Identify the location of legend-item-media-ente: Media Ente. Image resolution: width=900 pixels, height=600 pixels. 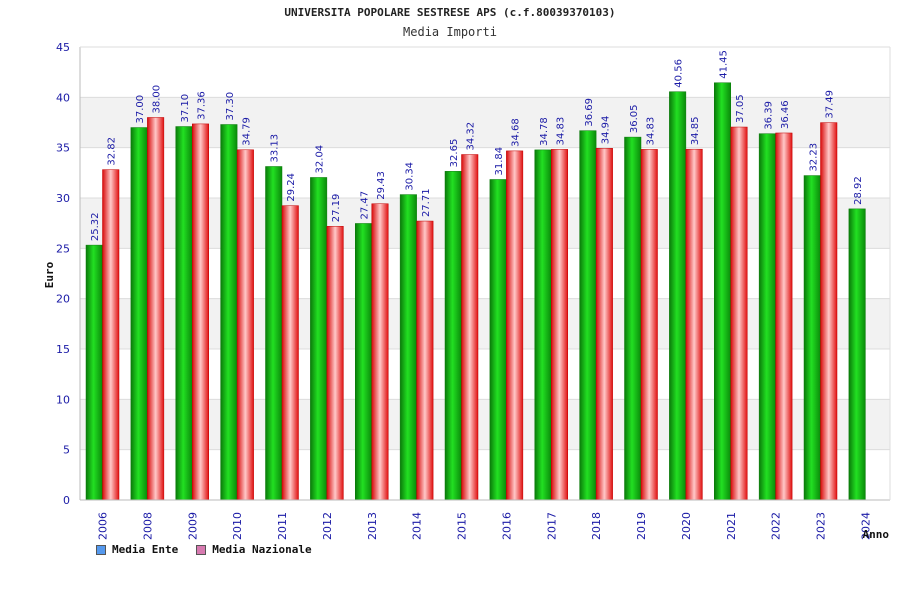
(137, 549).